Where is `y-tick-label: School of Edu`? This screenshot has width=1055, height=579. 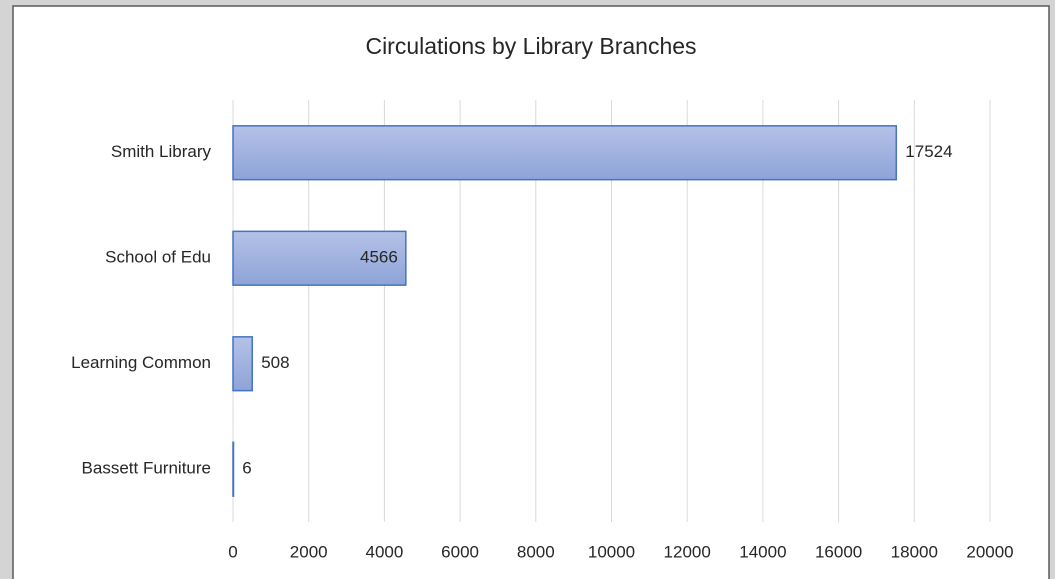 y-tick-label: School of Edu is located at coordinates (158, 257).